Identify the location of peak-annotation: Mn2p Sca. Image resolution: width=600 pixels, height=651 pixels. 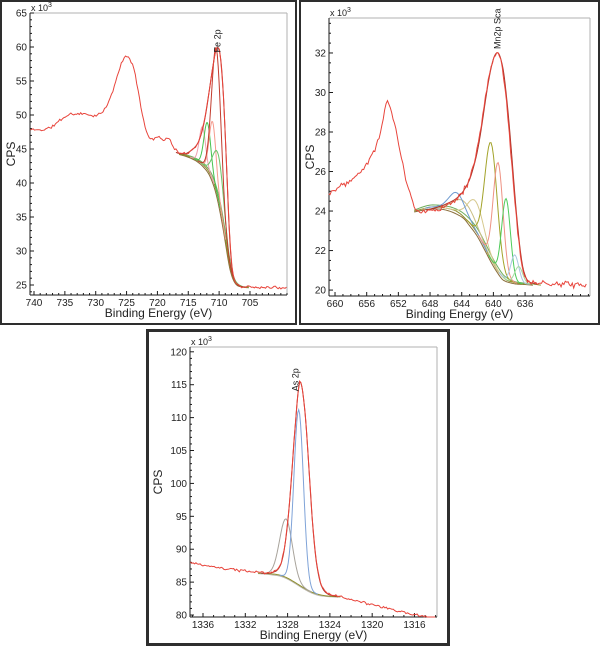
(497, 28).